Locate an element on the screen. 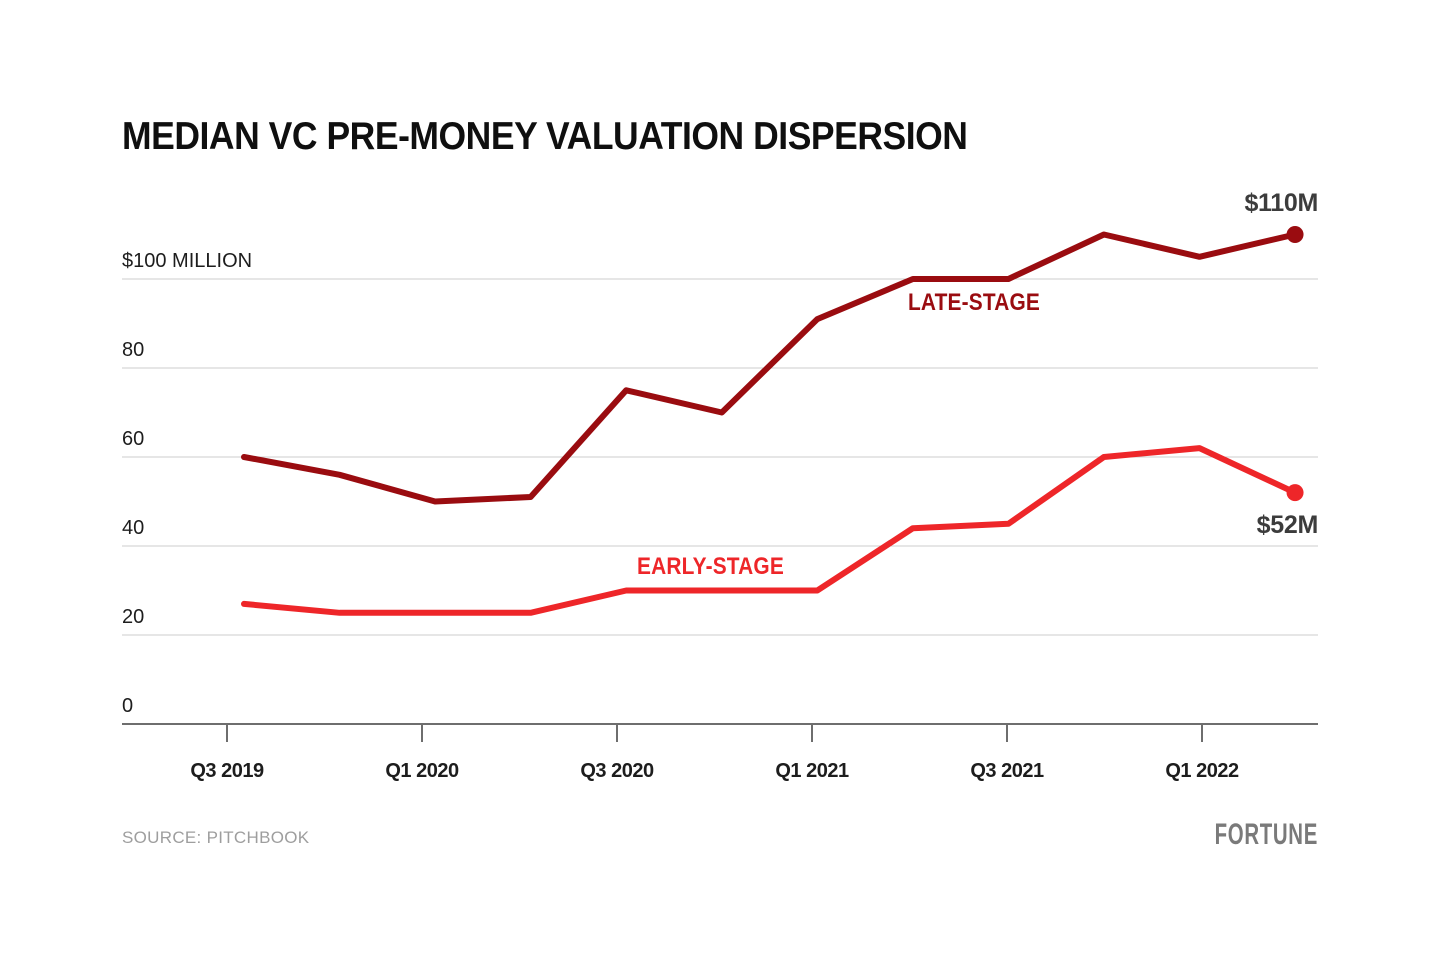 This screenshot has height=960, width=1440. y-axis-label-0: 0 is located at coordinates (127, 706).